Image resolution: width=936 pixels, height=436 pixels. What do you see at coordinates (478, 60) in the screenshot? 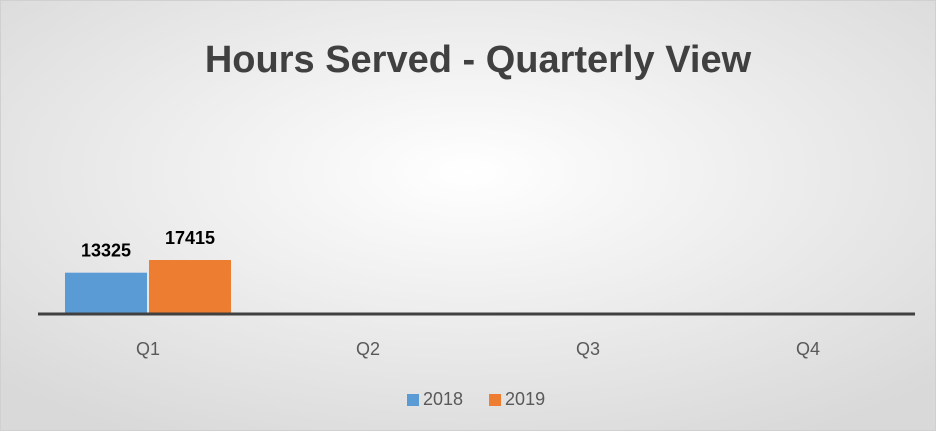
I see `chart-title: Hours Served - Quarterly View` at bounding box center [478, 60].